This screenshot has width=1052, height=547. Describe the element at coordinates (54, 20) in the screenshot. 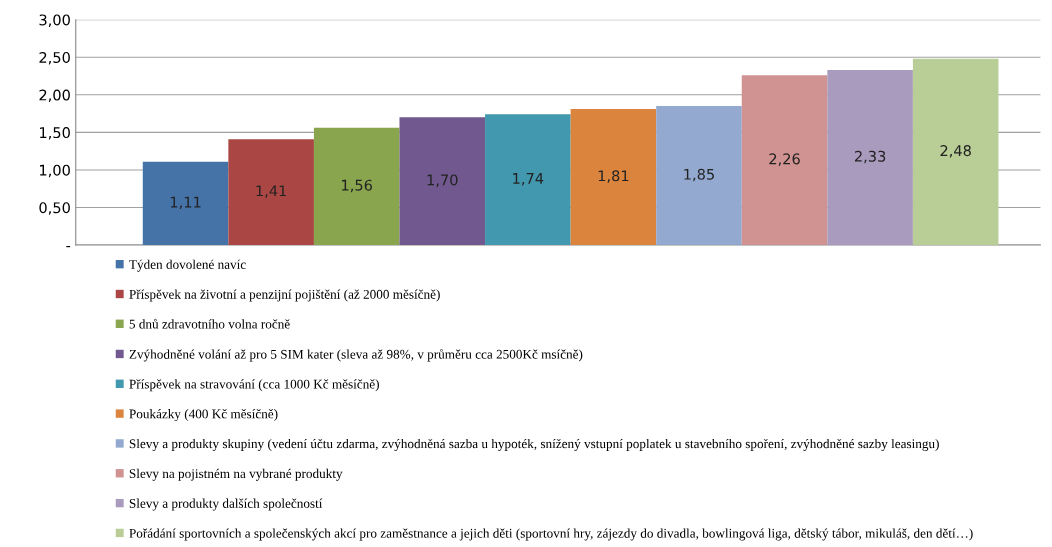

I see `y-tick-label: 3,00` at that location.